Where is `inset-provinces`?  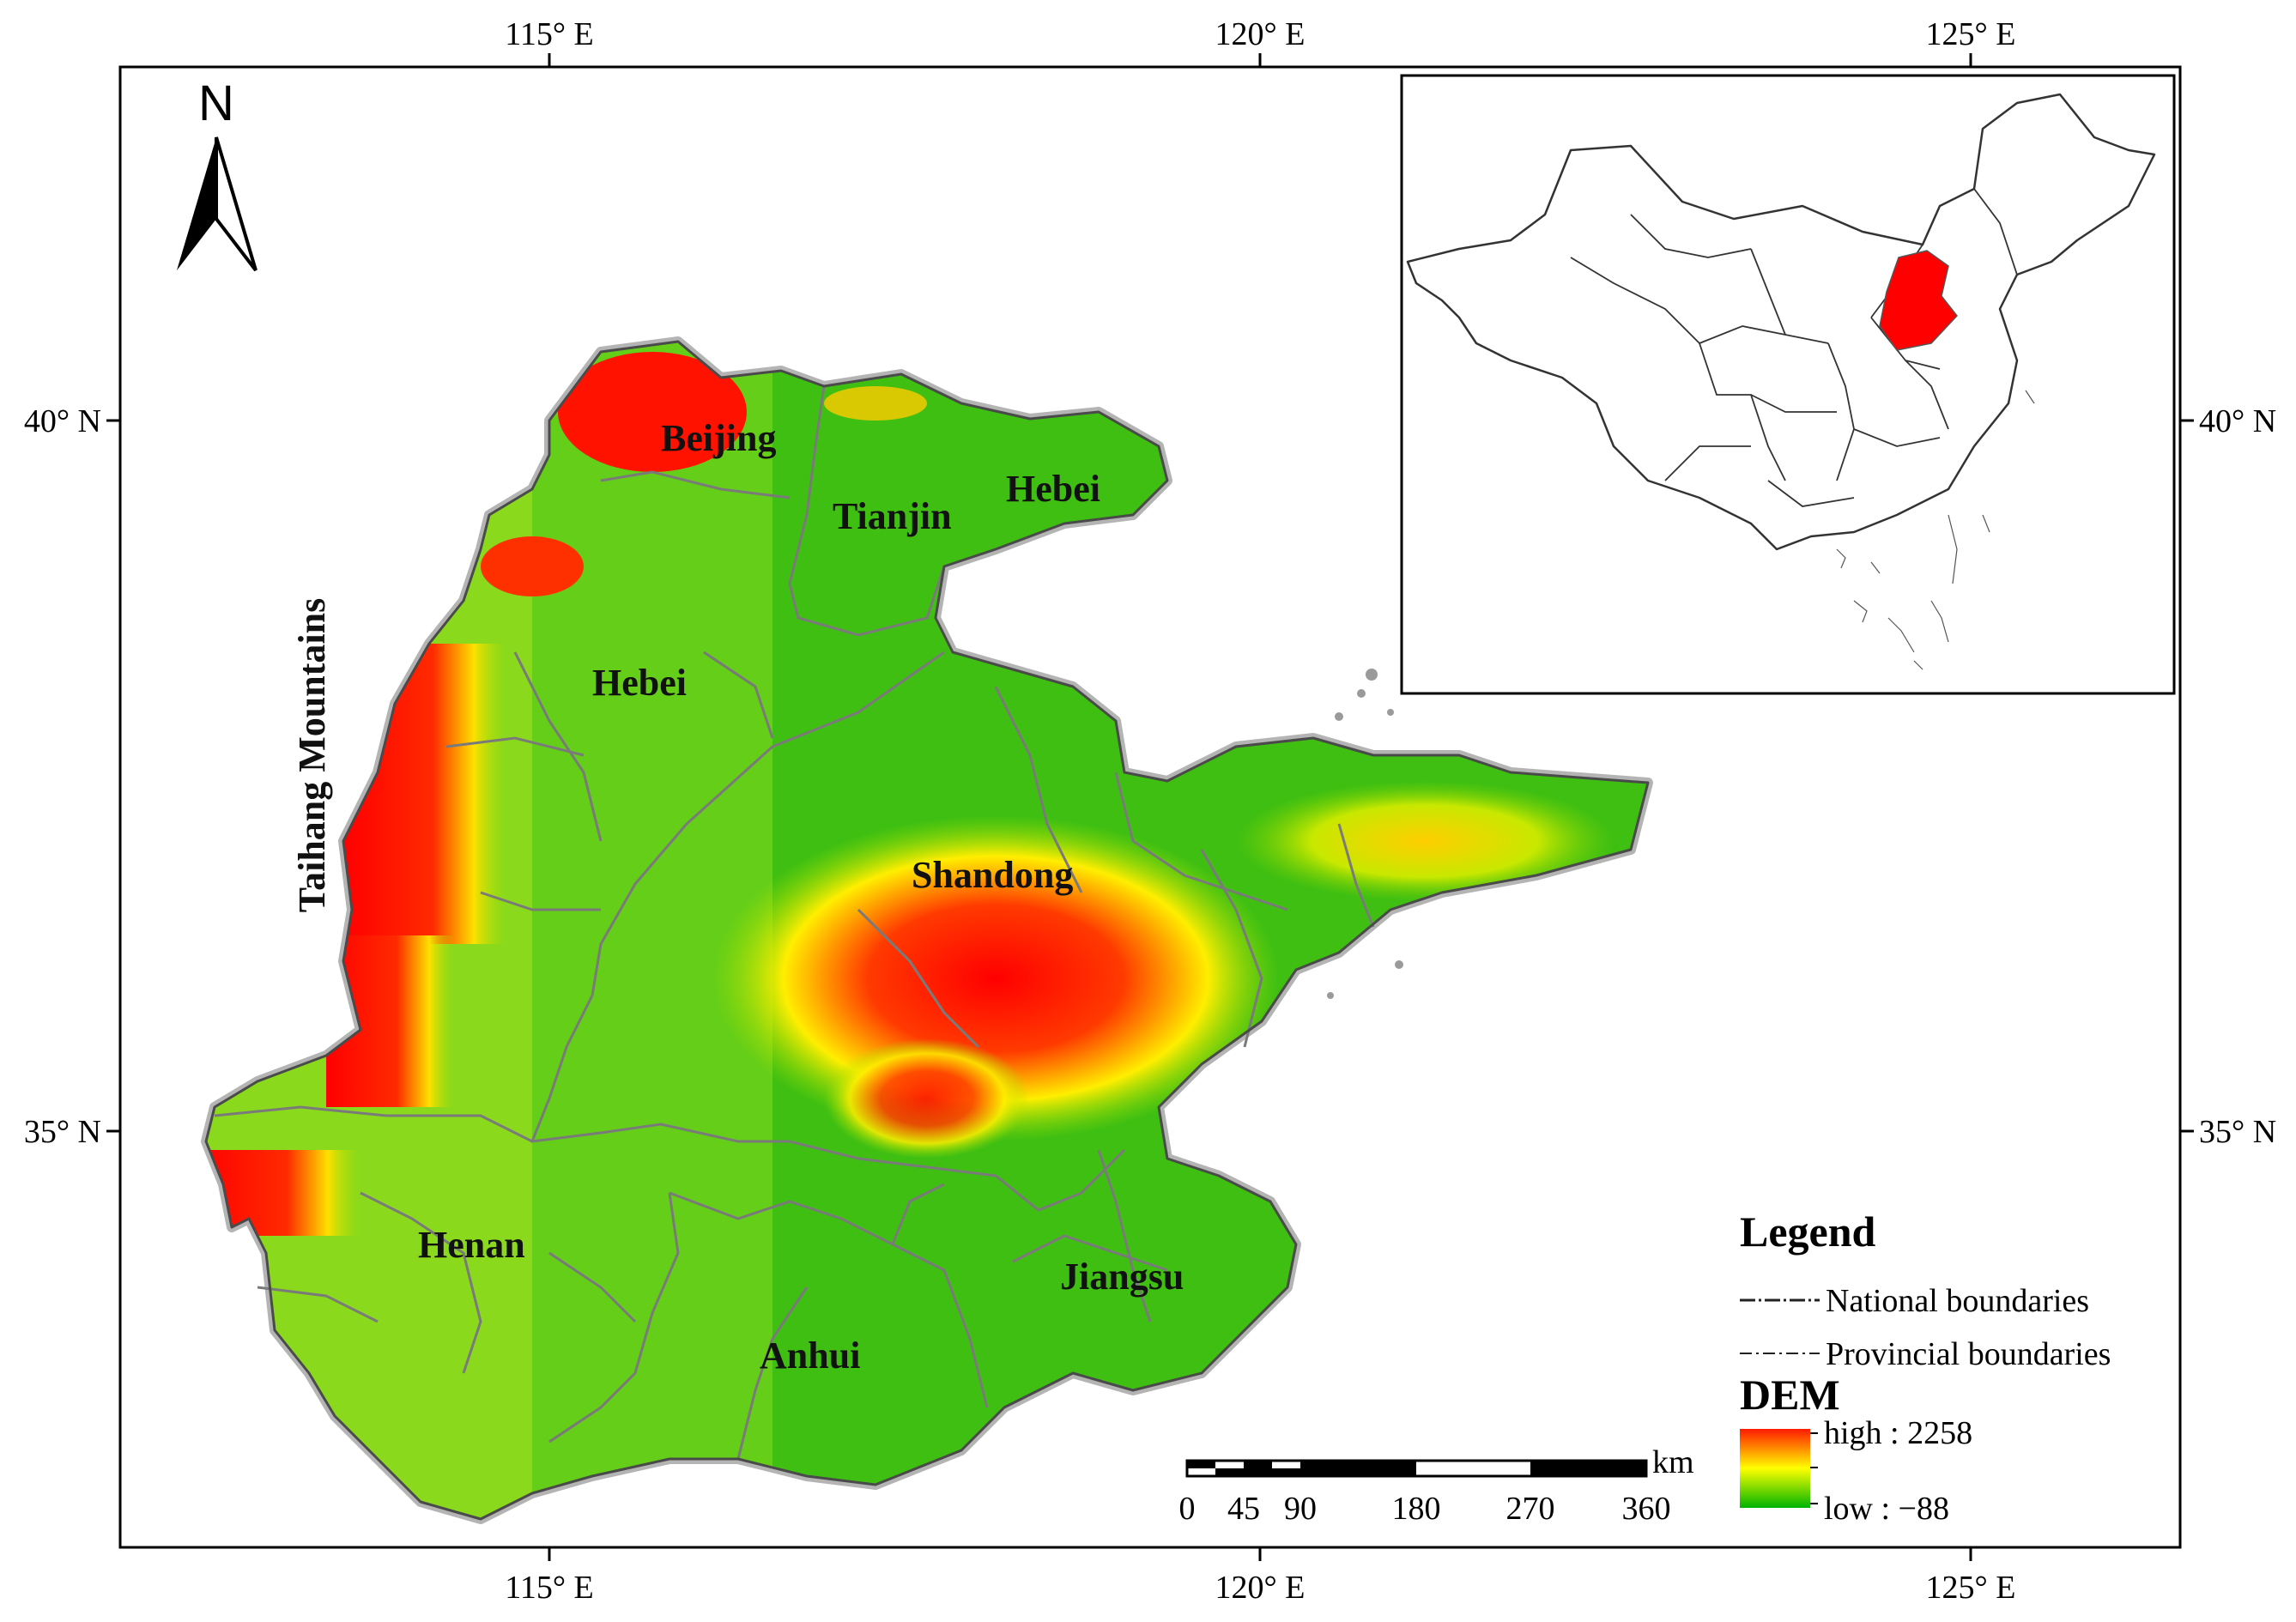 inset-provinces is located at coordinates (1794, 348).